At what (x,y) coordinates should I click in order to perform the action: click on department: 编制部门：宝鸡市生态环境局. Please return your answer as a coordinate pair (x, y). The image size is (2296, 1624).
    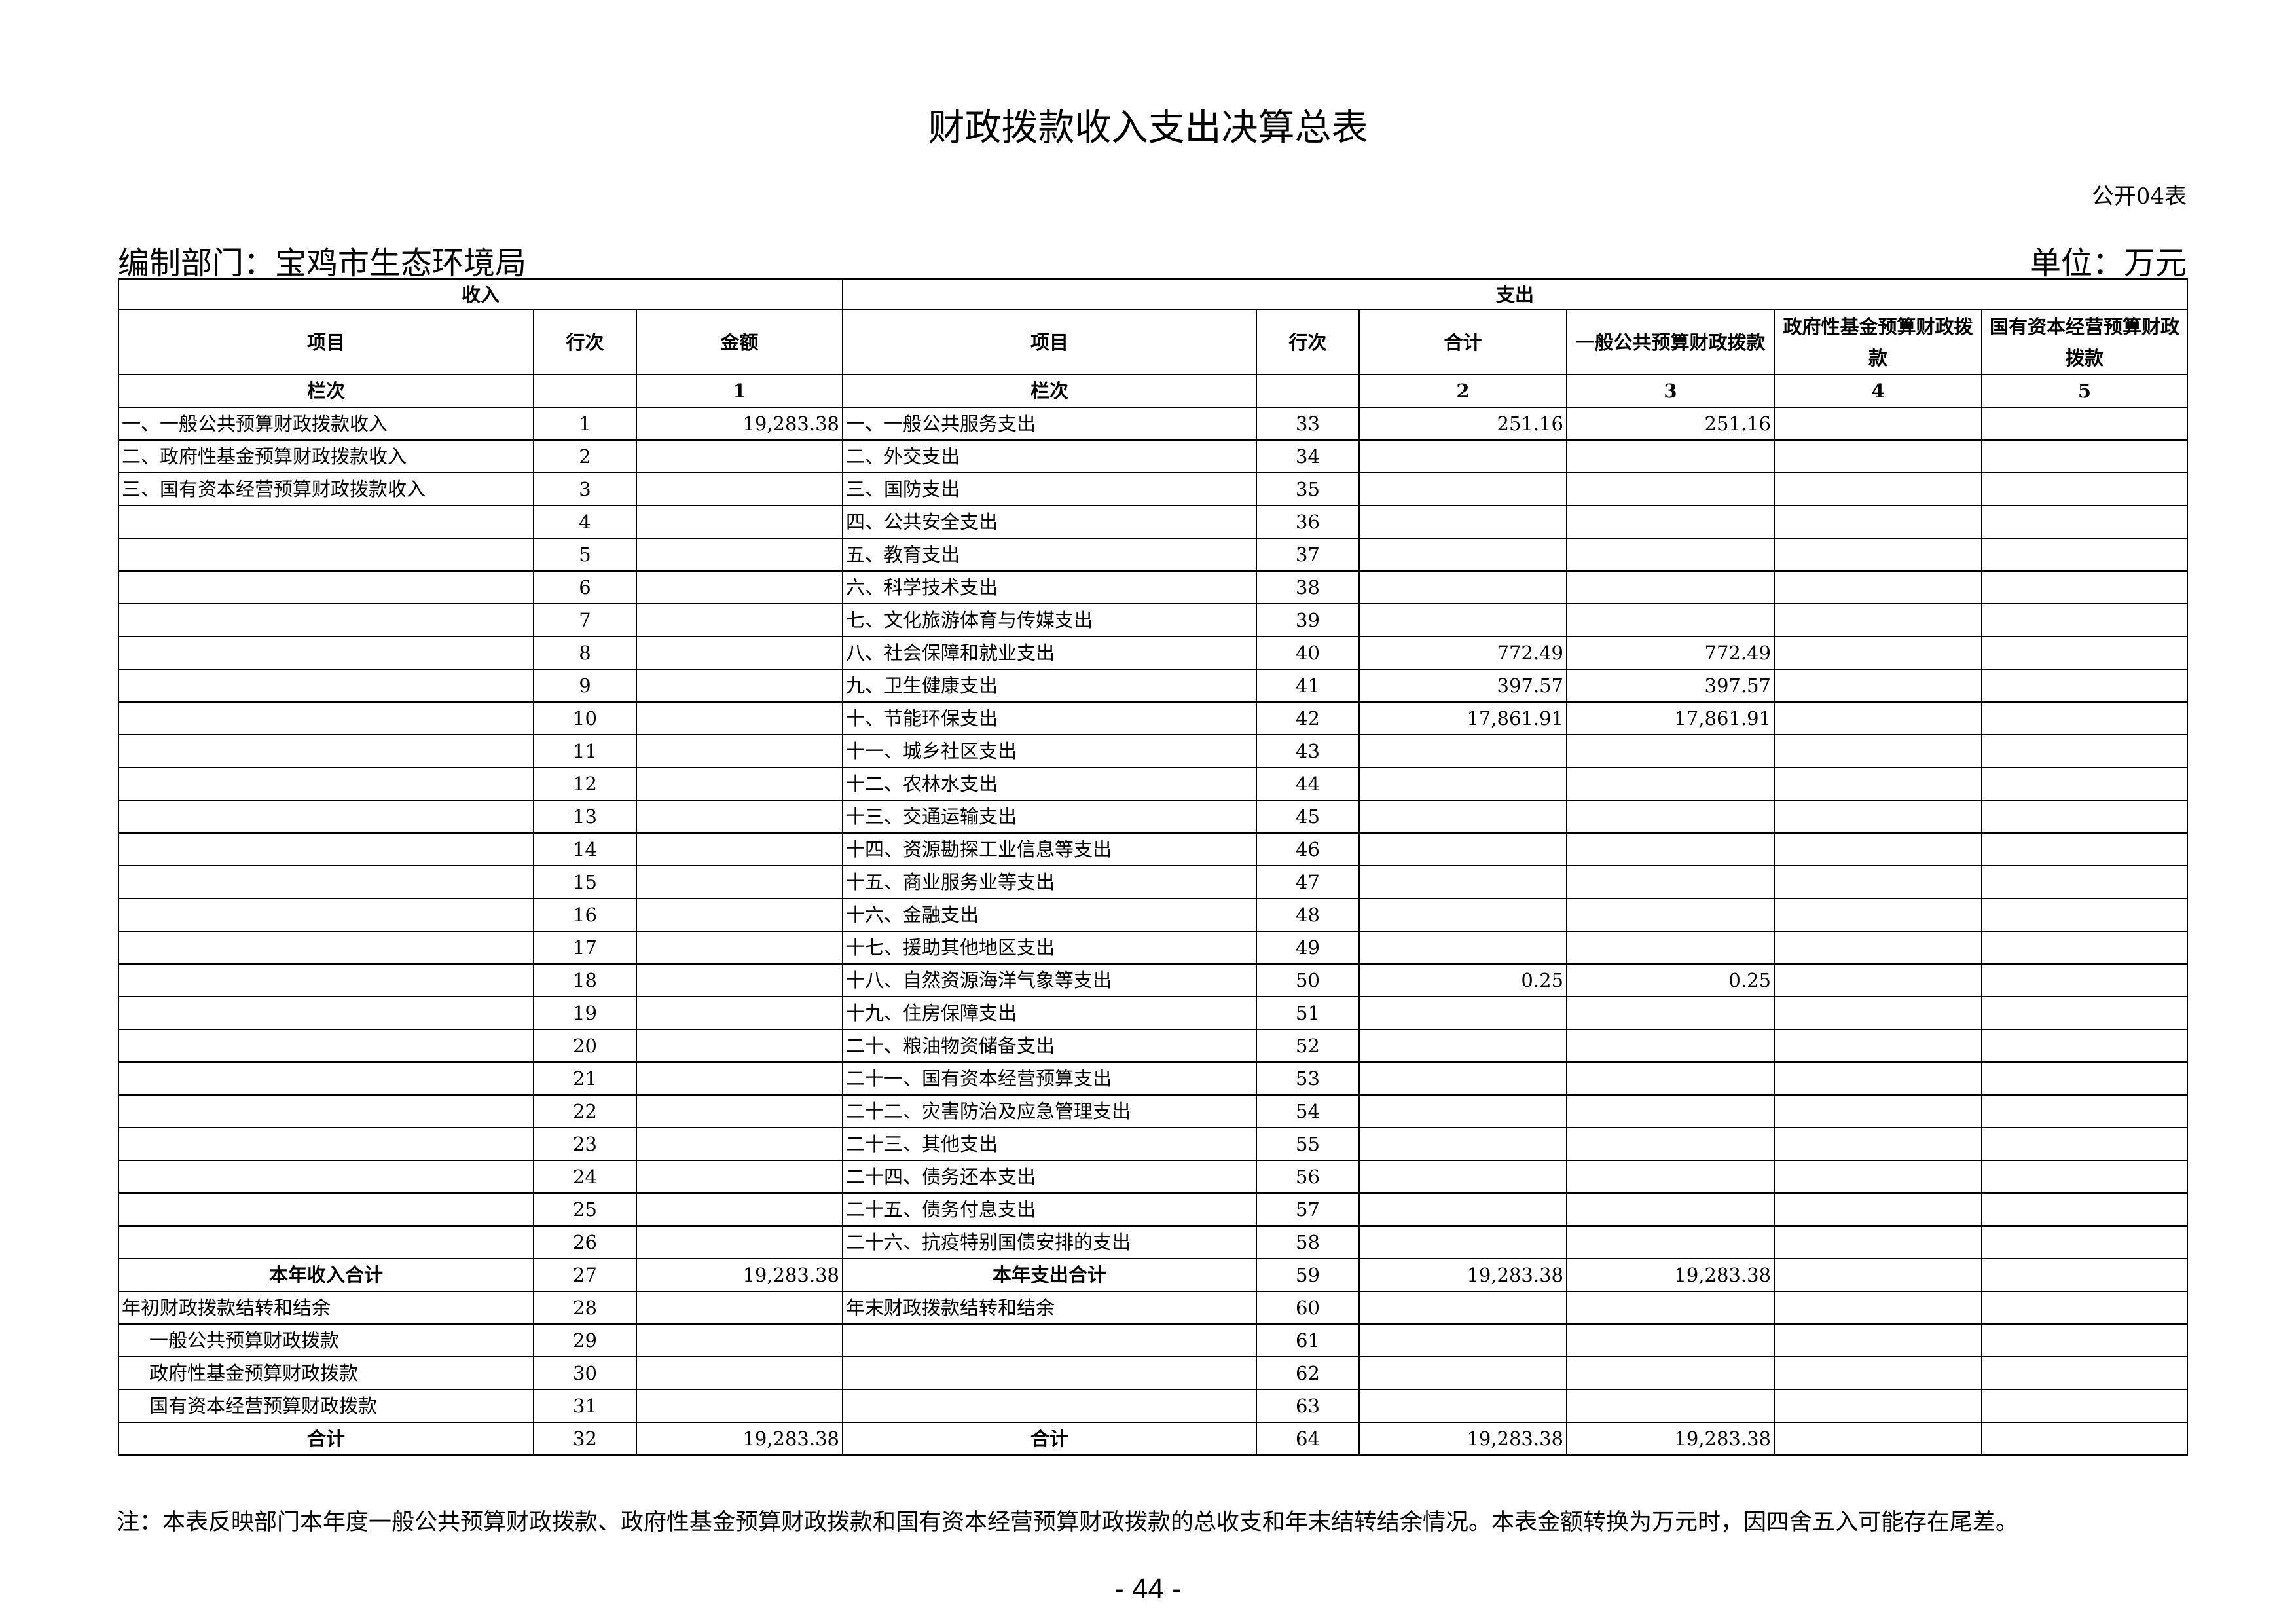
    Looking at the image, I should click on (322, 263).